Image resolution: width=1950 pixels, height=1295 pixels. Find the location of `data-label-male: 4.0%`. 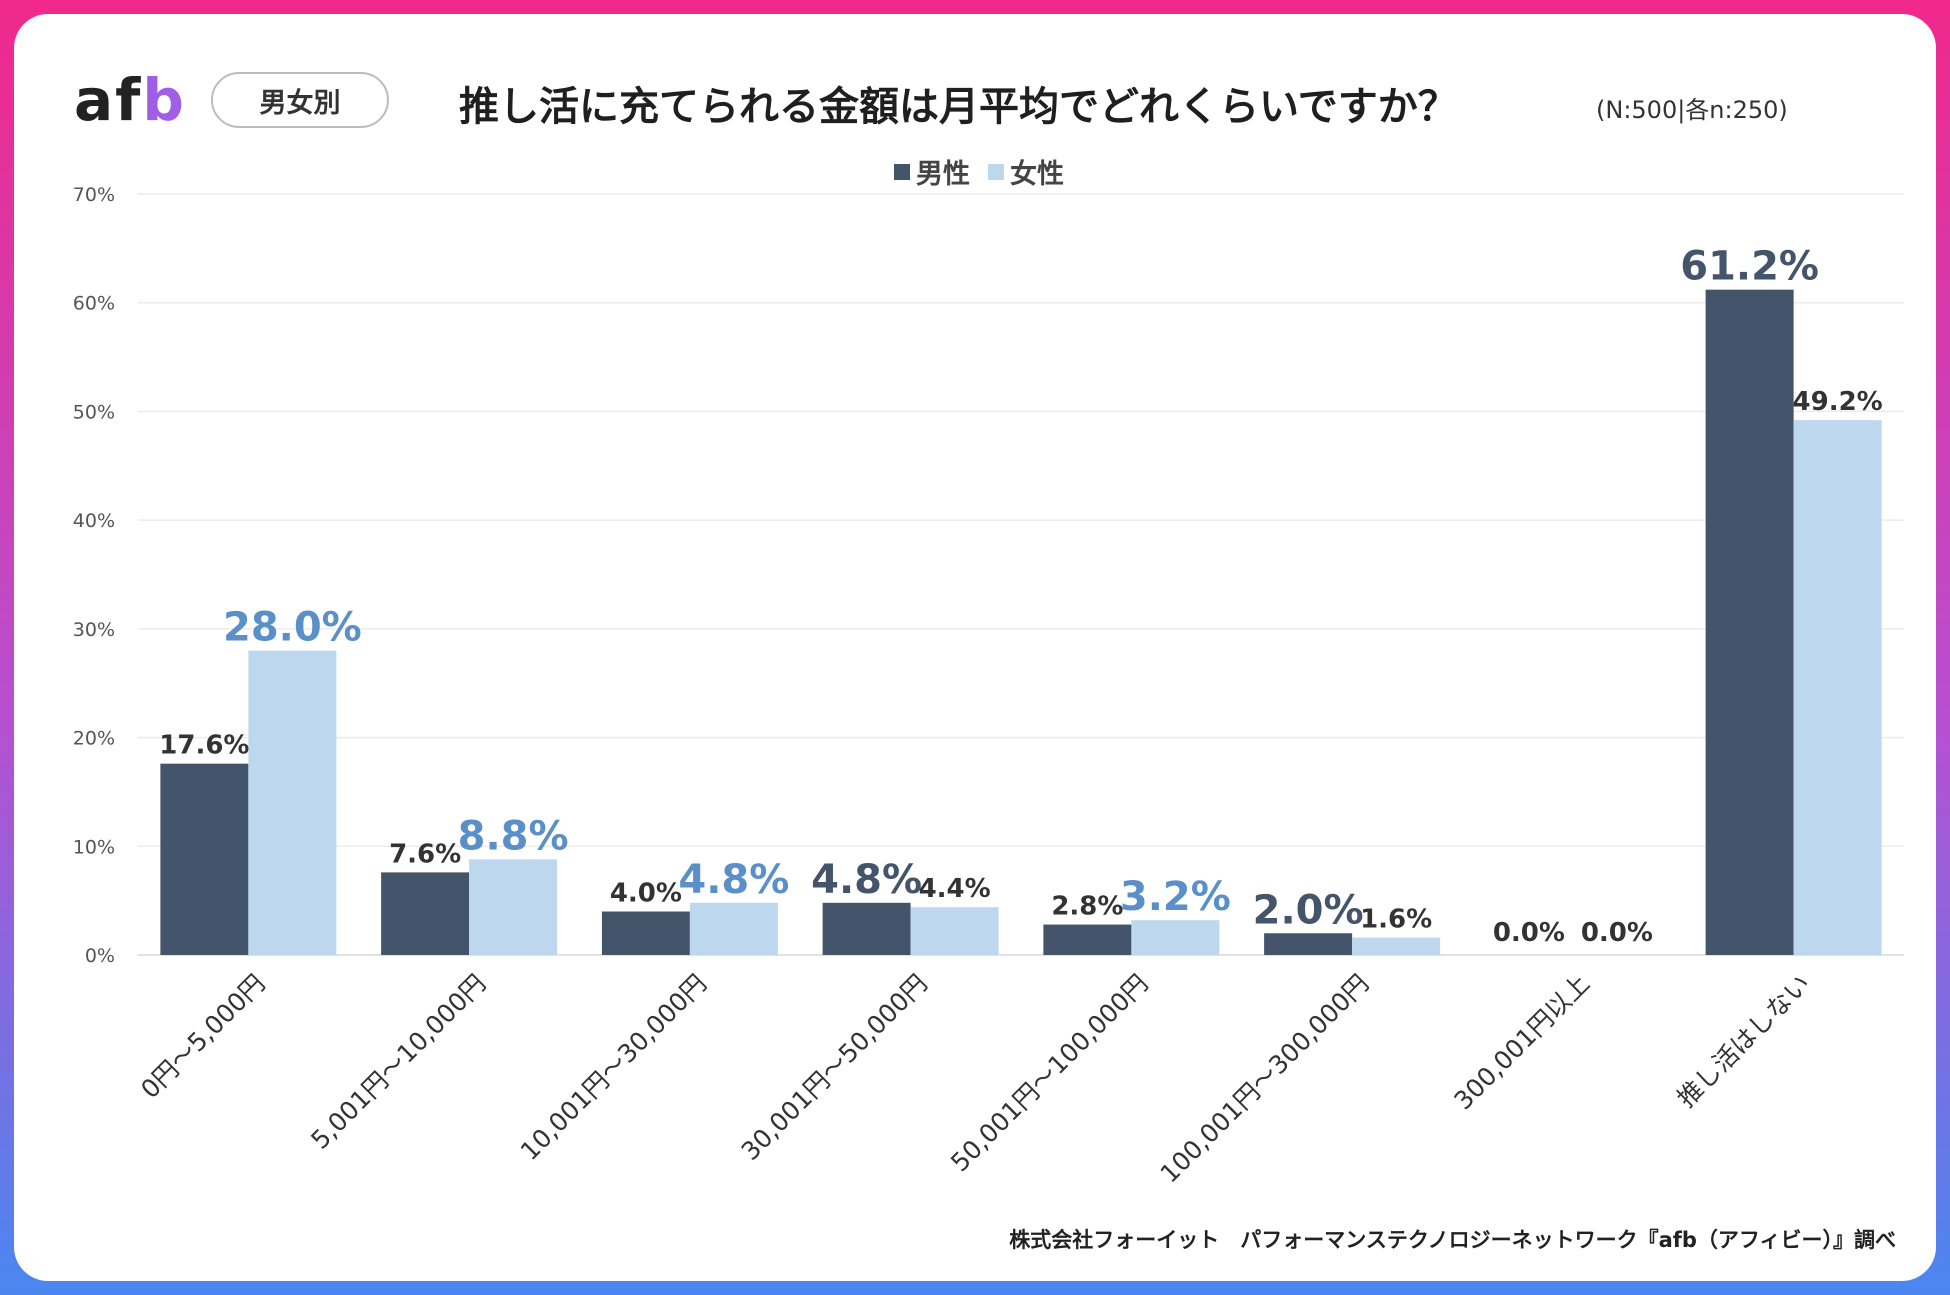

data-label-male: 4.0% is located at coordinates (646, 894).